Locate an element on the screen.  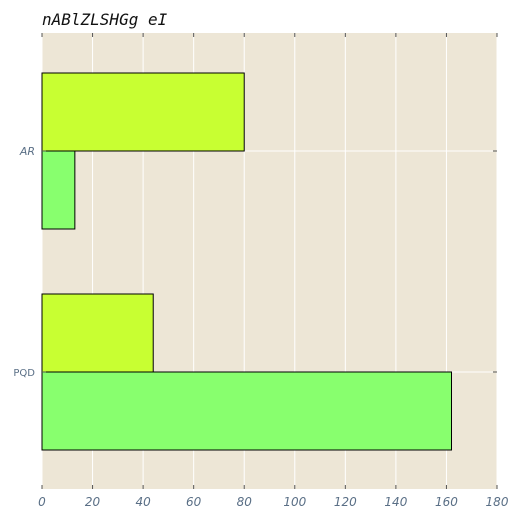
x-tick-label: 100 is located at coordinates (294, 502).